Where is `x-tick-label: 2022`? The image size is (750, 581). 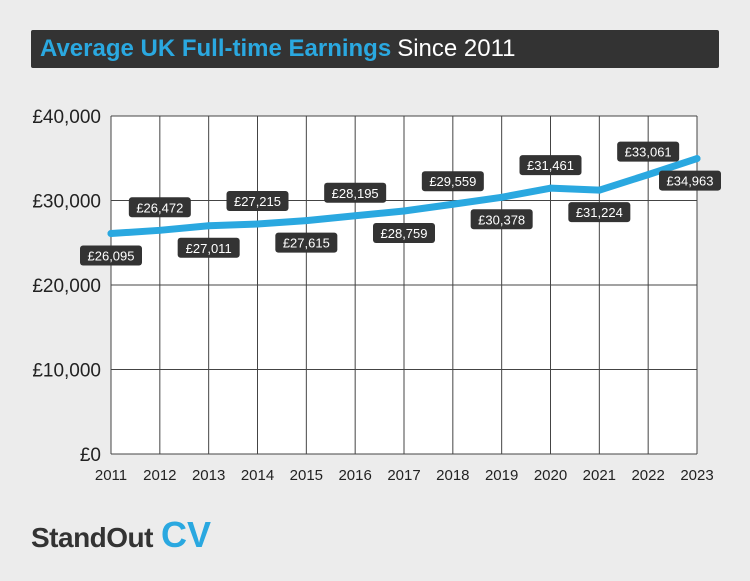 x-tick-label: 2022 is located at coordinates (647, 475).